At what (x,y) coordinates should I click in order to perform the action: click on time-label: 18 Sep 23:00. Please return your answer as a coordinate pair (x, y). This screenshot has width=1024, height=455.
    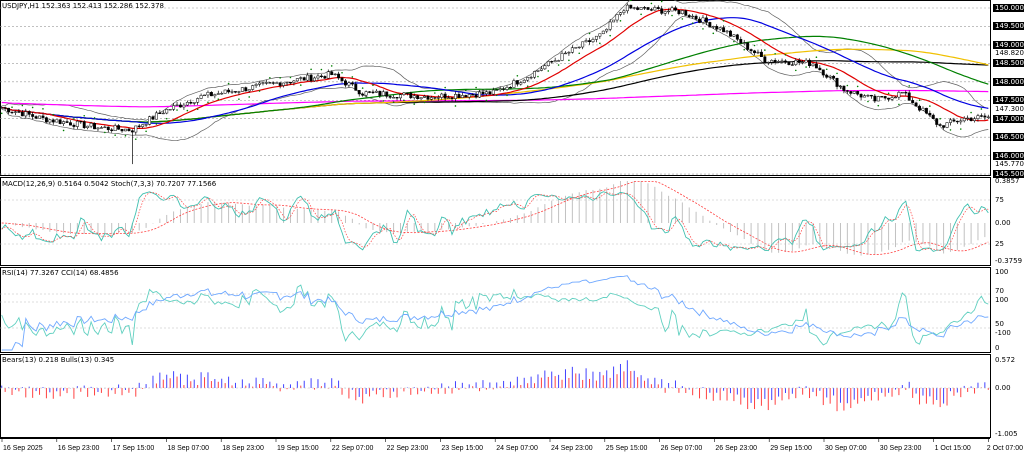
    Looking at the image, I should click on (243, 448).